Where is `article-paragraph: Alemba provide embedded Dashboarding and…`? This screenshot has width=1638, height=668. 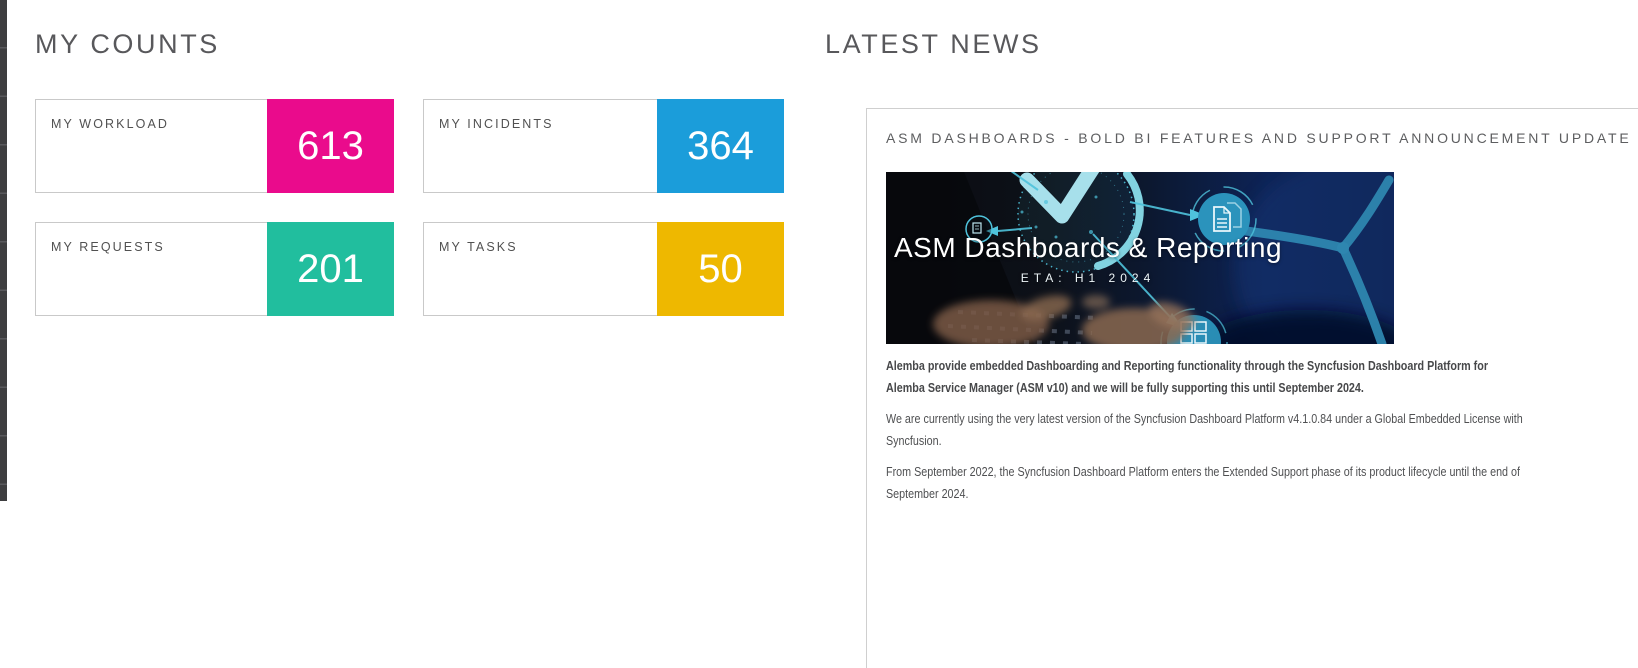
article-paragraph: Alemba provide embedded Dashboarding and… is located at coordinates (1187, 376).